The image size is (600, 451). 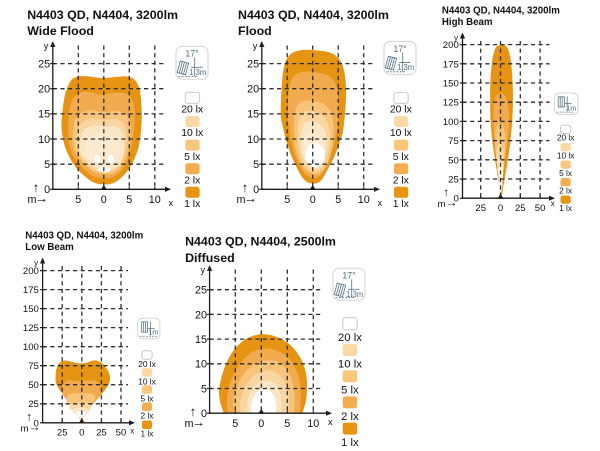 What do you see at coordinates (49, 247) in the screenshot?
I see `svg-text: Low Beam` at bounding box center [49, 247].